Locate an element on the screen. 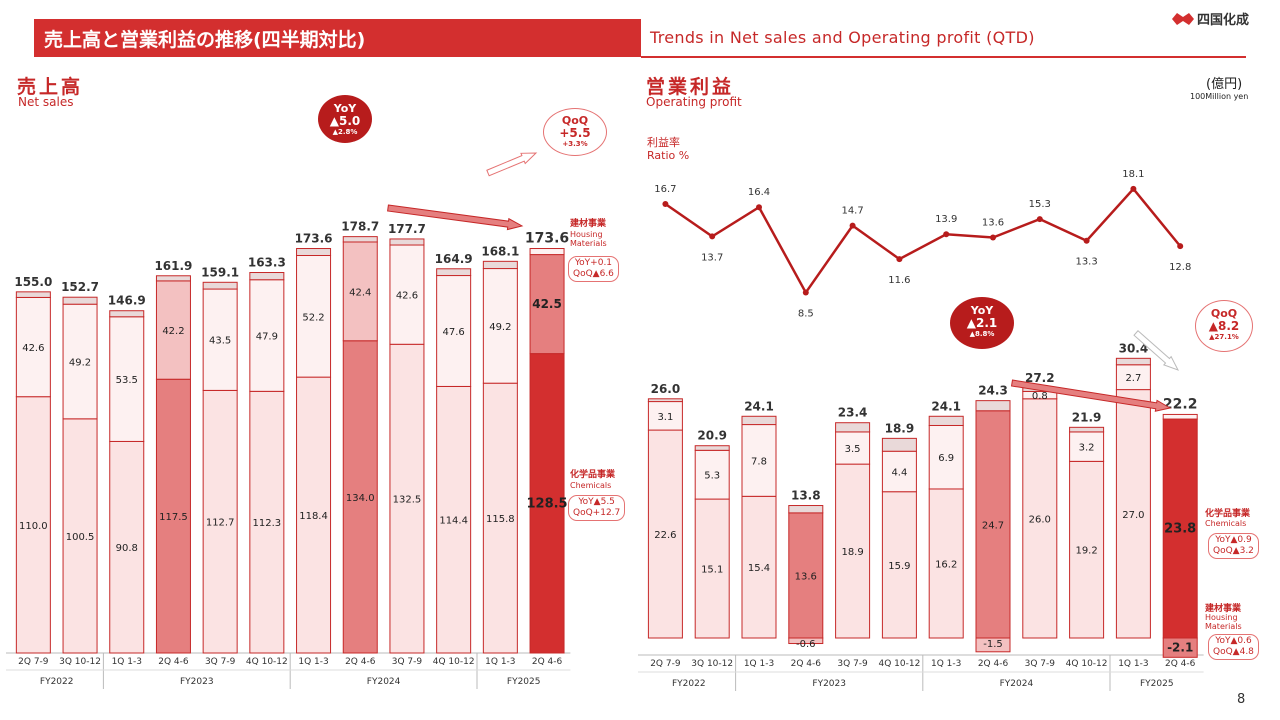 The height and width of the screenshot is (720, 1280). op-total-label: 26.0 is located at coordinates (666, 389).